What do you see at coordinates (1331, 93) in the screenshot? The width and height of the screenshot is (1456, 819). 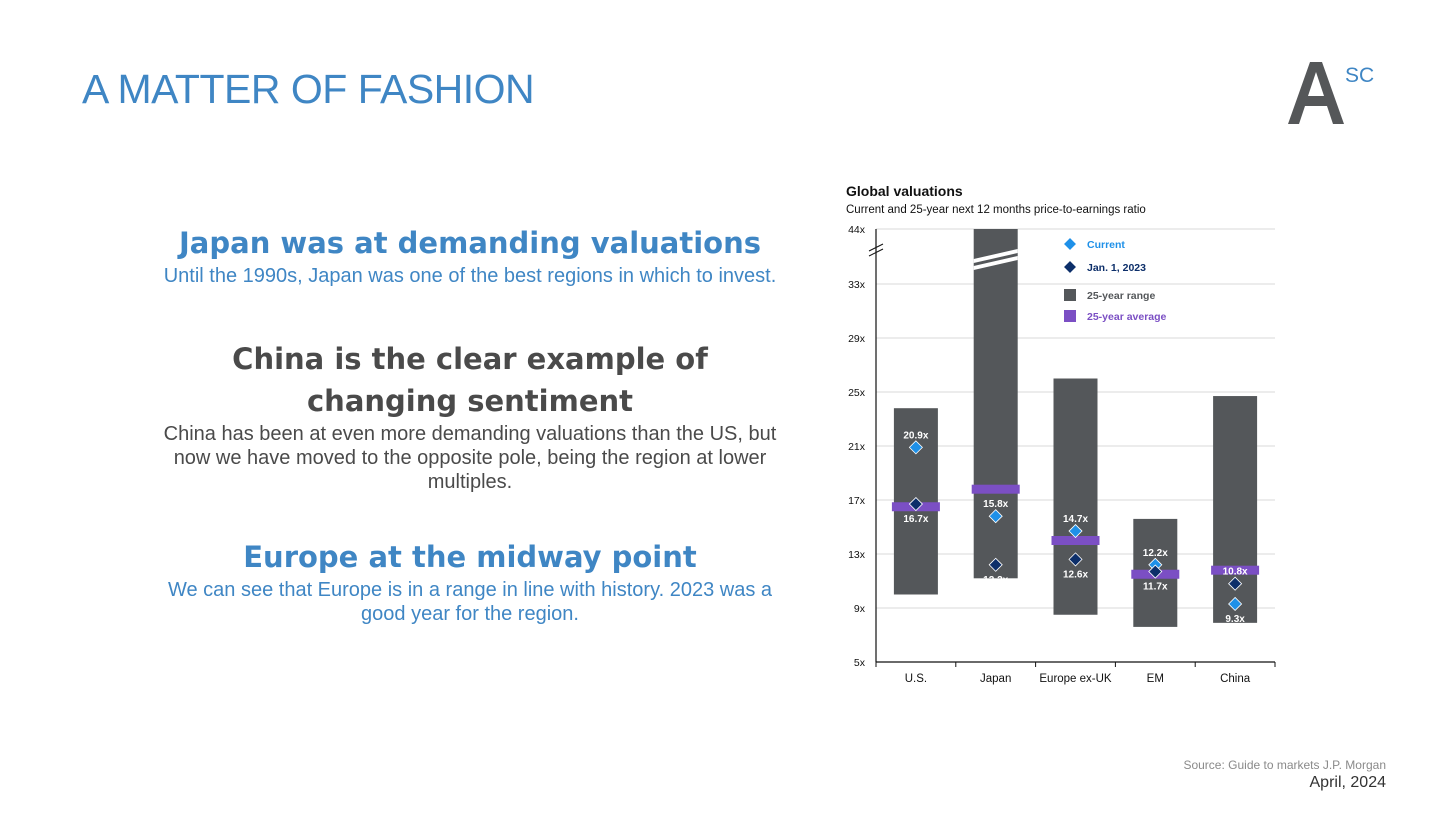 I see `company-logo: SC` at bounding box center [1331, 93].